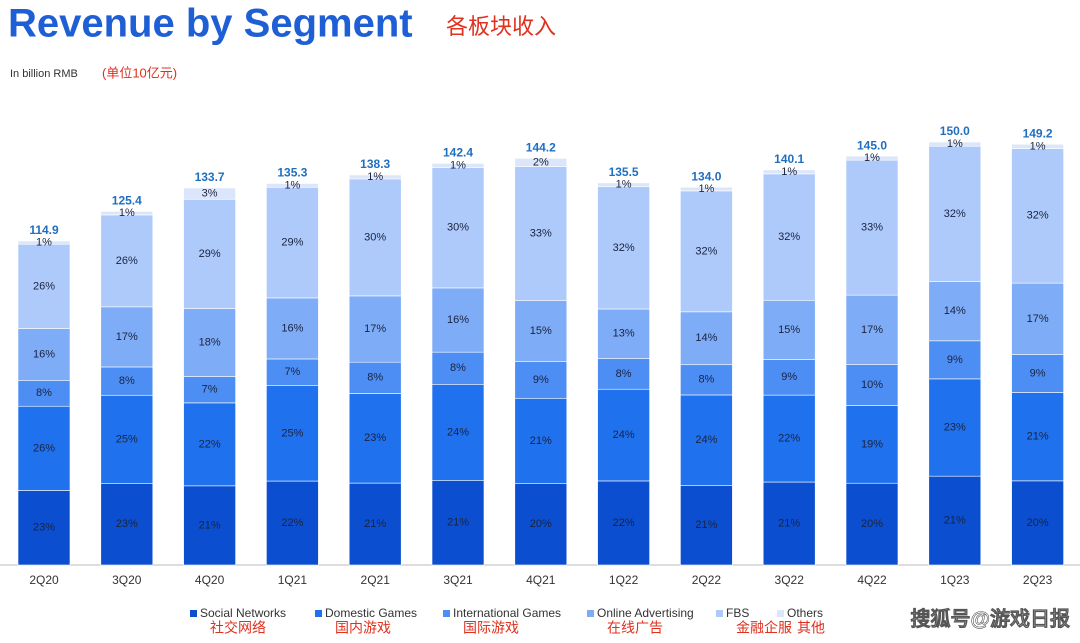 This screenshot has width=1080, height=643. I want to click on legend-label-zh: 国内游戏, so click(363, 628).